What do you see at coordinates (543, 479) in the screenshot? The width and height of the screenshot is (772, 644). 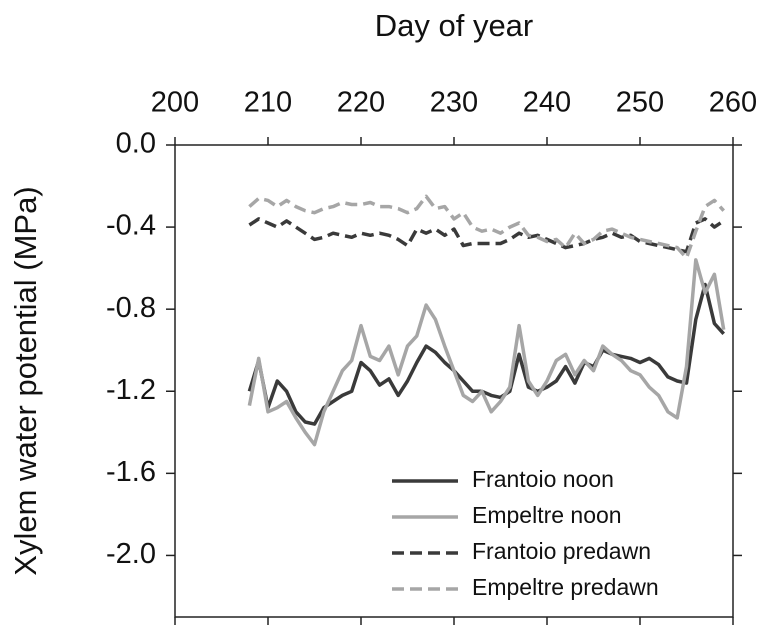 I see `legend-label: Frantoio noon` at bounding box center [543, 479].